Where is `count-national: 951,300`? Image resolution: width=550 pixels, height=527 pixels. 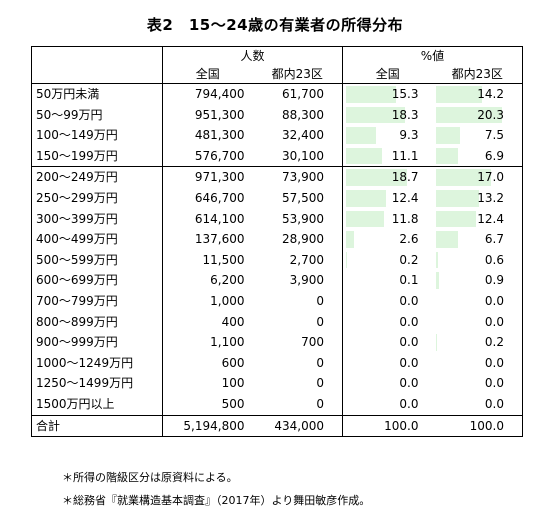 count-national: 951,300 is located at coordinates (219, 114).